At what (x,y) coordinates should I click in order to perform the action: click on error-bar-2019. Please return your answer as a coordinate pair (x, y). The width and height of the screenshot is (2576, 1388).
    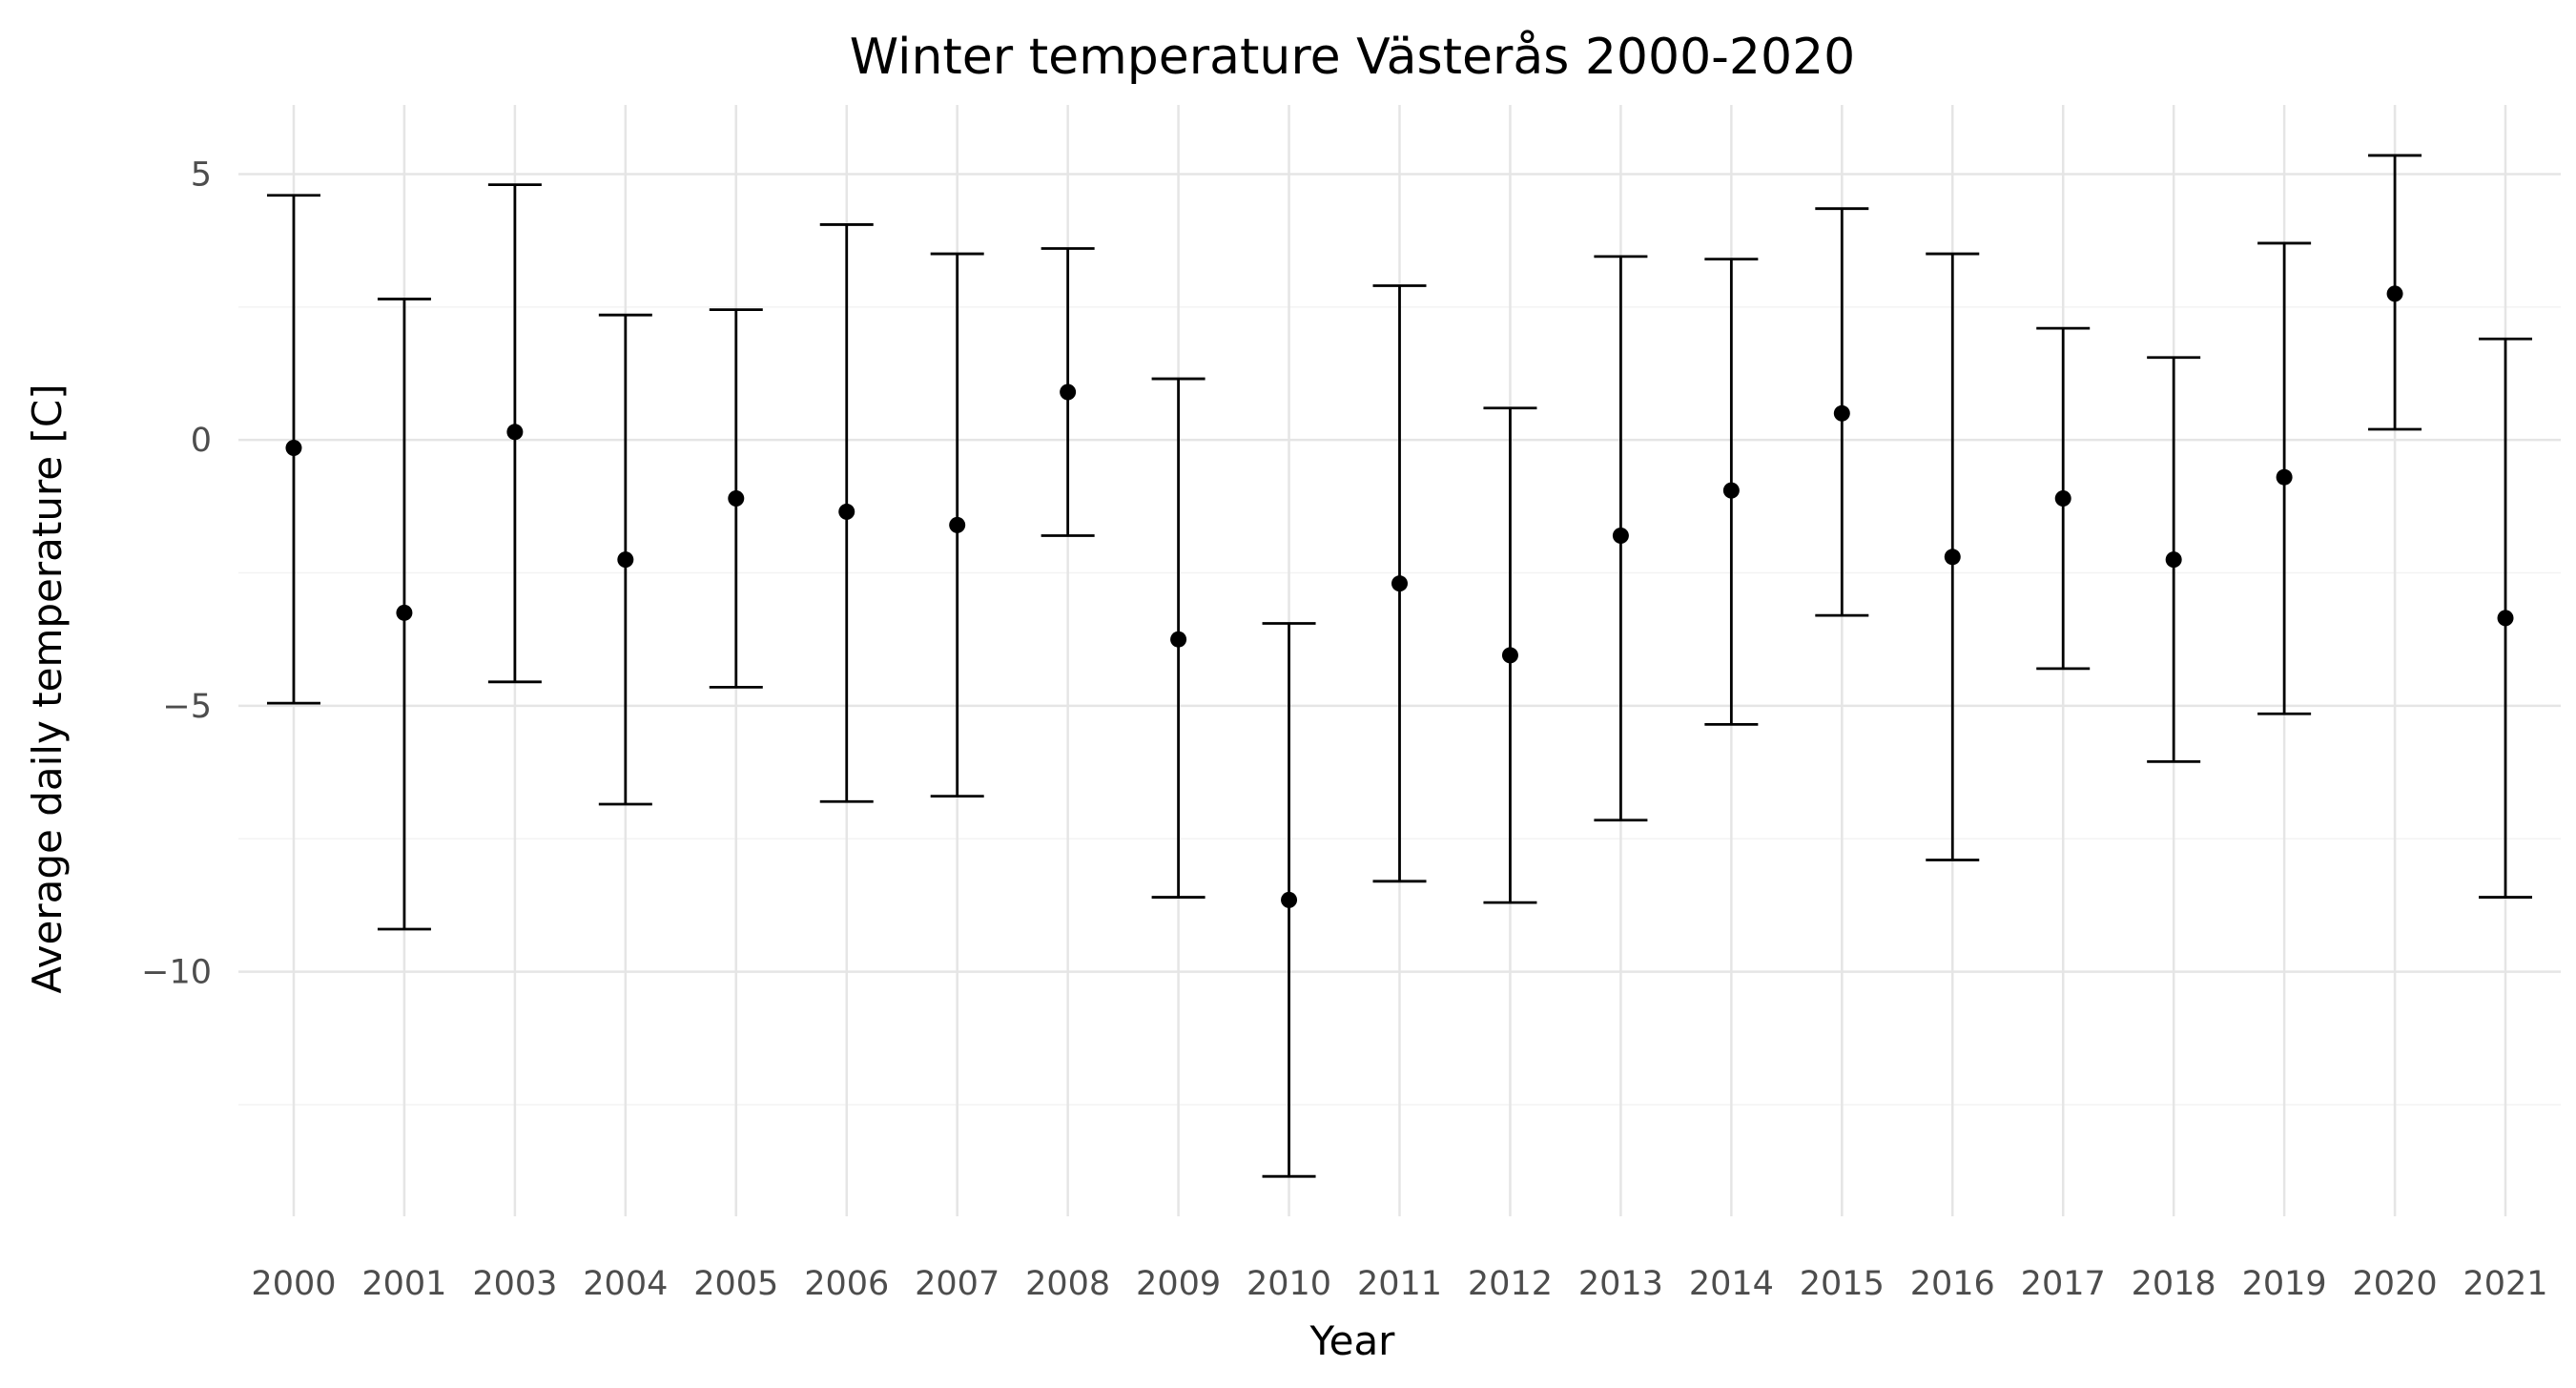
    Looking at the image, I should click on (2284, 478).